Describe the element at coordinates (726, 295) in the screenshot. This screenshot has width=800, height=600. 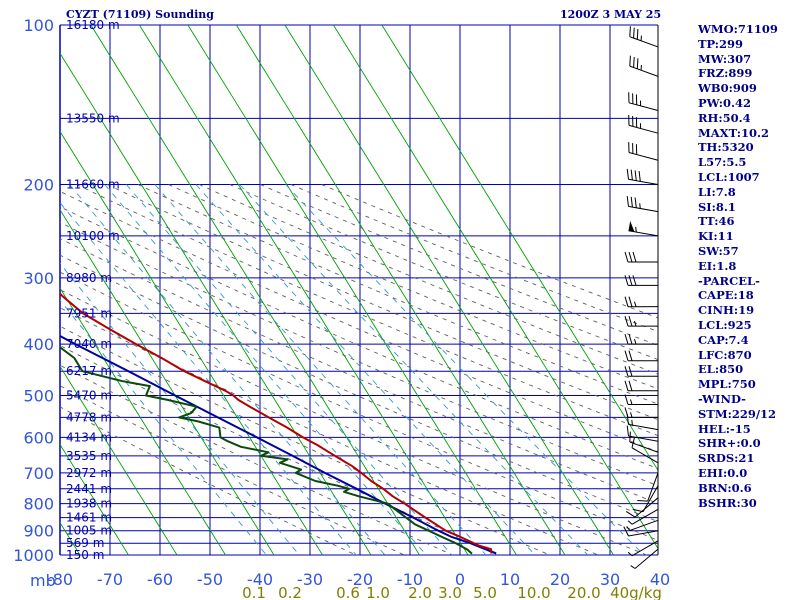
I see `index-row: CAPE:18` at that location.